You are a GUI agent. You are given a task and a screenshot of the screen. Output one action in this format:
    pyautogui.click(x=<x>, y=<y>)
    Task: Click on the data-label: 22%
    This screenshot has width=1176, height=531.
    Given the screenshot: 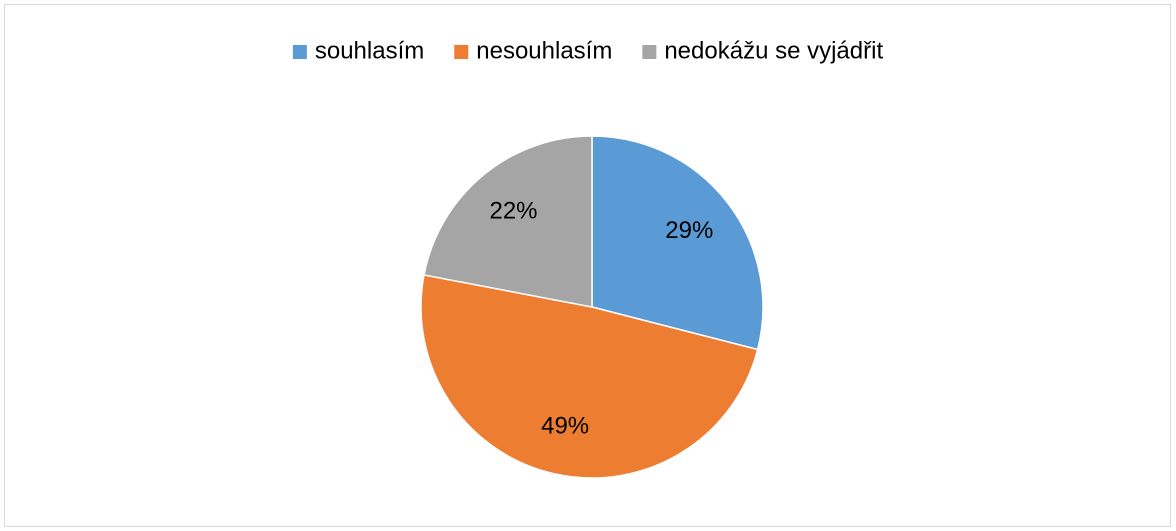 What is the action you would take?
    pyautogui.click(x=513, y=210)
    